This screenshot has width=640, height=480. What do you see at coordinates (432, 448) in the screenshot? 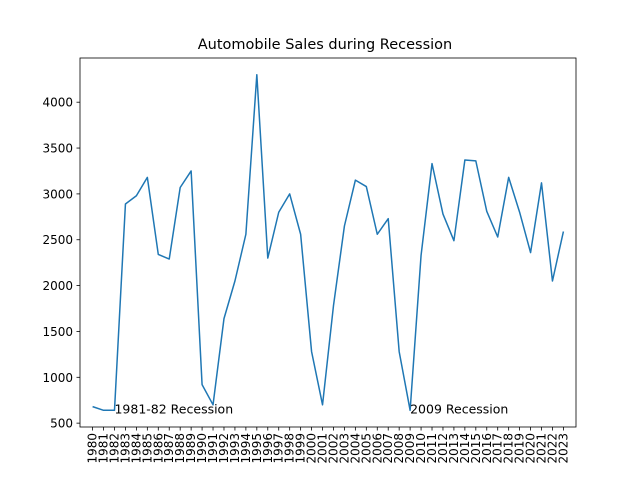
I see `x-tick-label: 2011` at bounding box center [432, 448].